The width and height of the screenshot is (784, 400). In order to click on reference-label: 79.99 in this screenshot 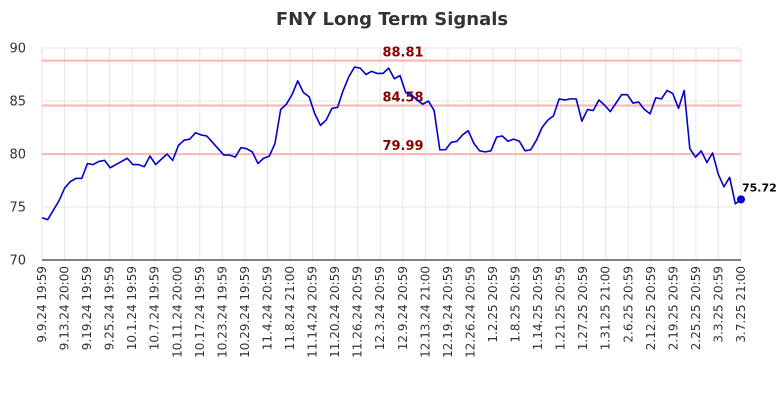, I will do `click(402, 146)`.